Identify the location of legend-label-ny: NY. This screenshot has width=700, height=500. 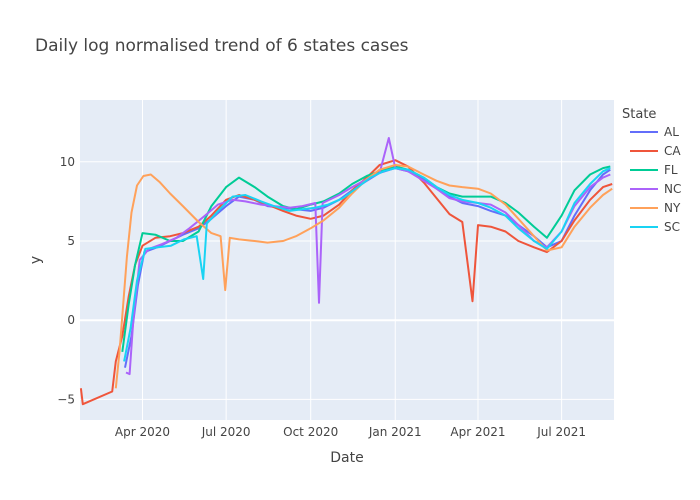
(672, 208).